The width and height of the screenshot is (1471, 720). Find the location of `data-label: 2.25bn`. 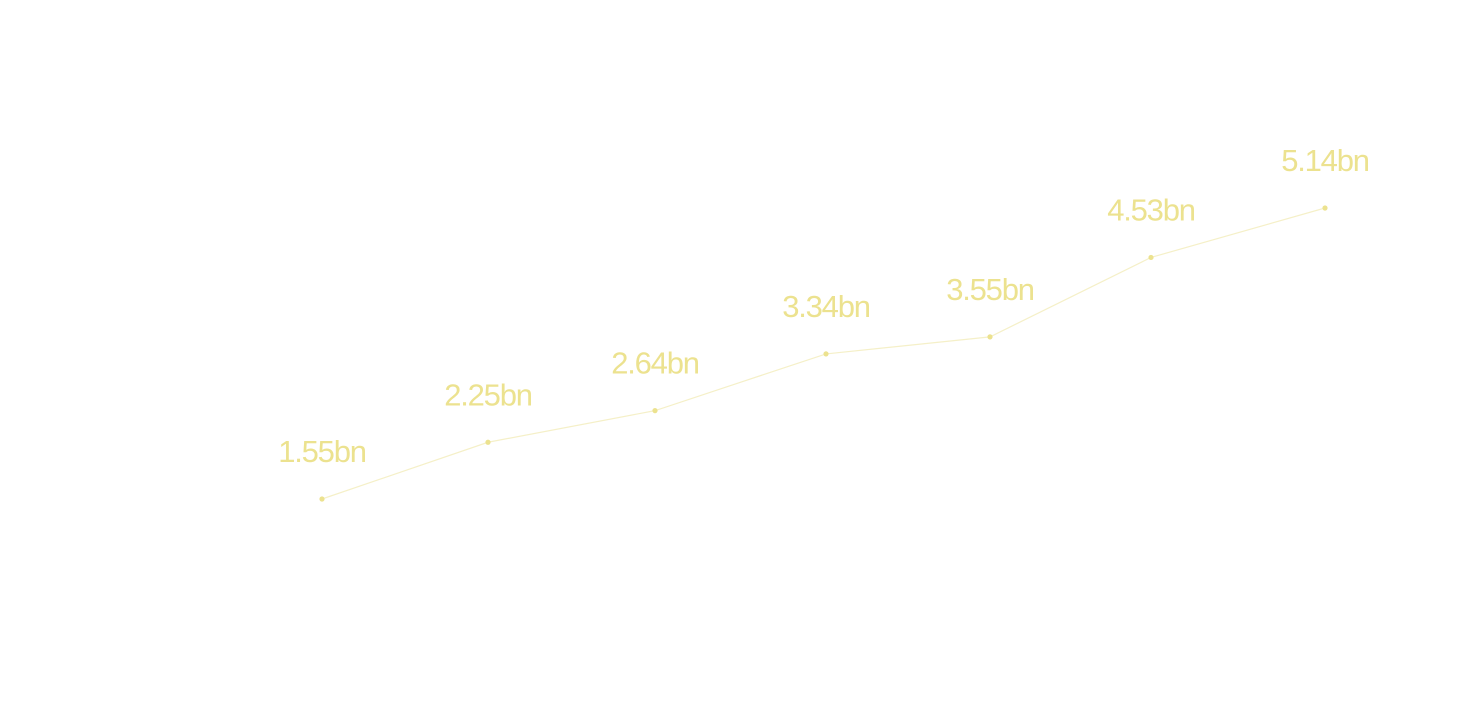

data-label: 2.25bn is located at coordinates (488, 394).